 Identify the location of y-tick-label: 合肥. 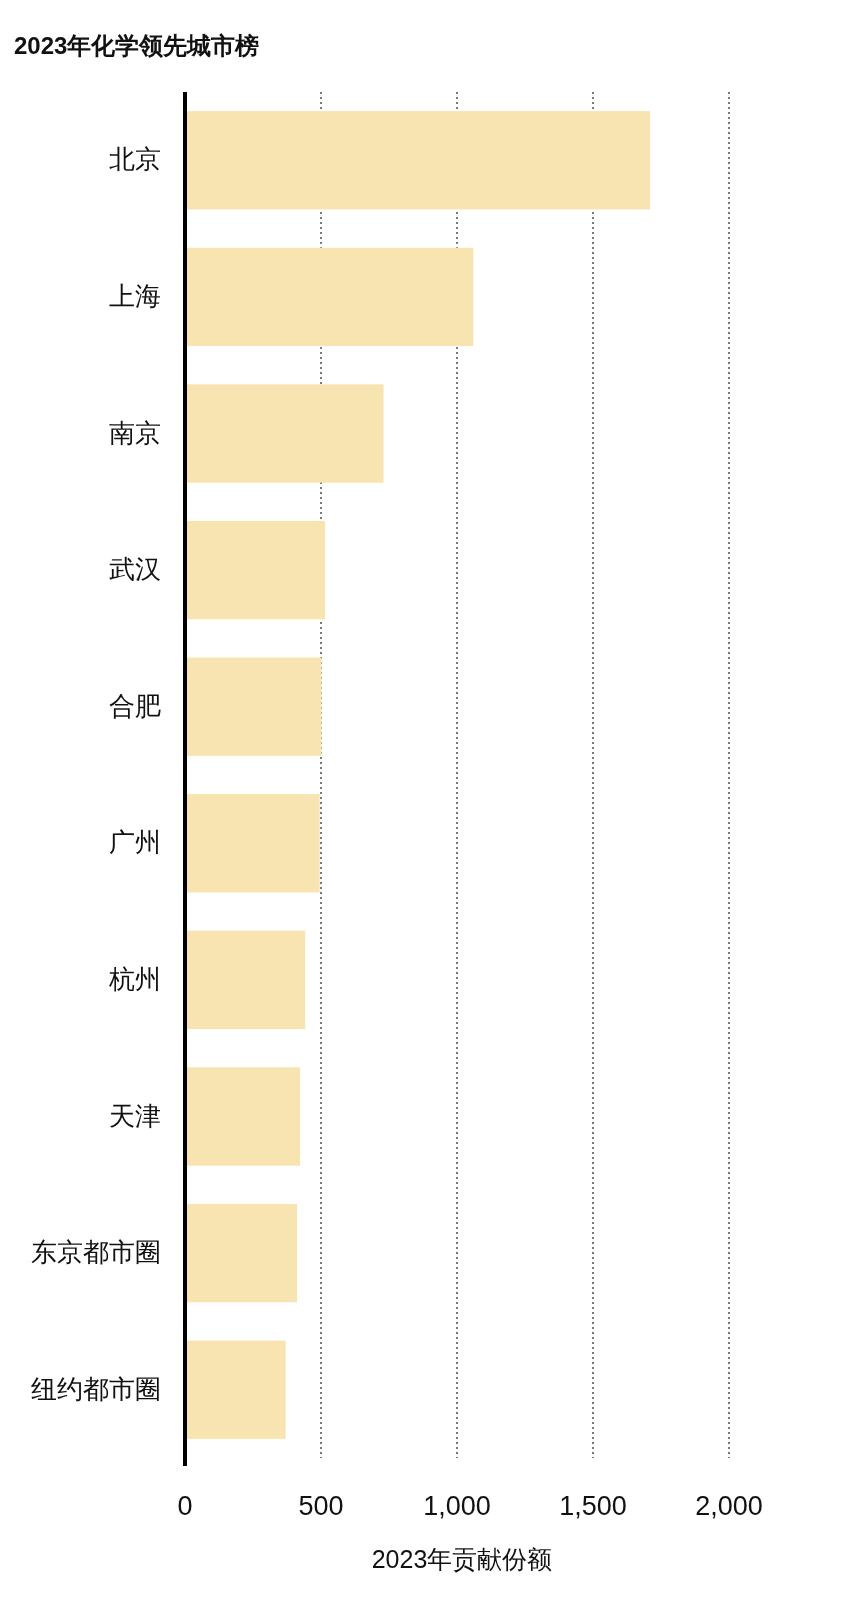
(135, 705).